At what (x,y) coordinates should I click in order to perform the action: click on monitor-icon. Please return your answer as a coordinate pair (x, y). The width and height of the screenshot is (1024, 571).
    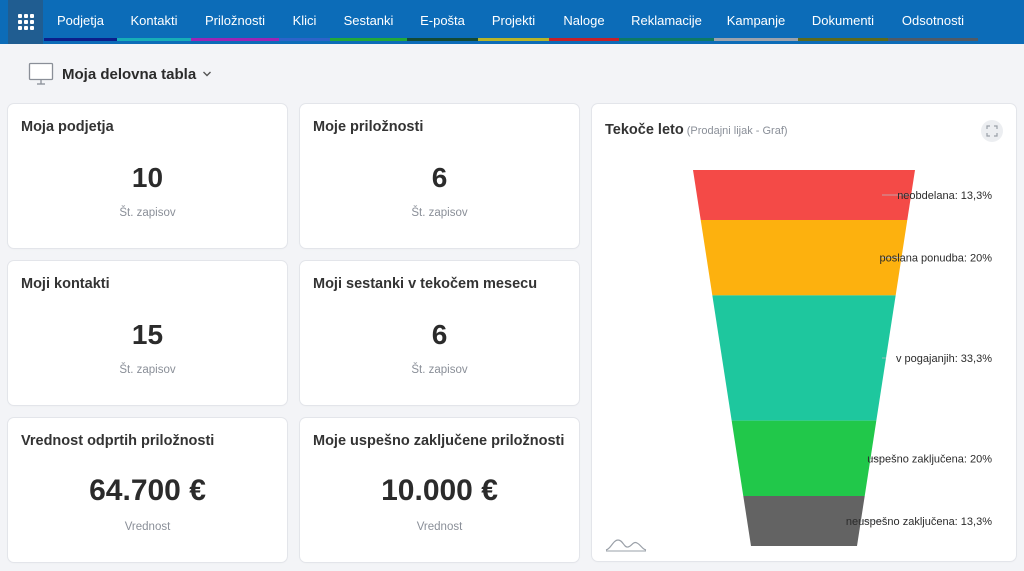
    Looking at the image, I should click on (41, 73).